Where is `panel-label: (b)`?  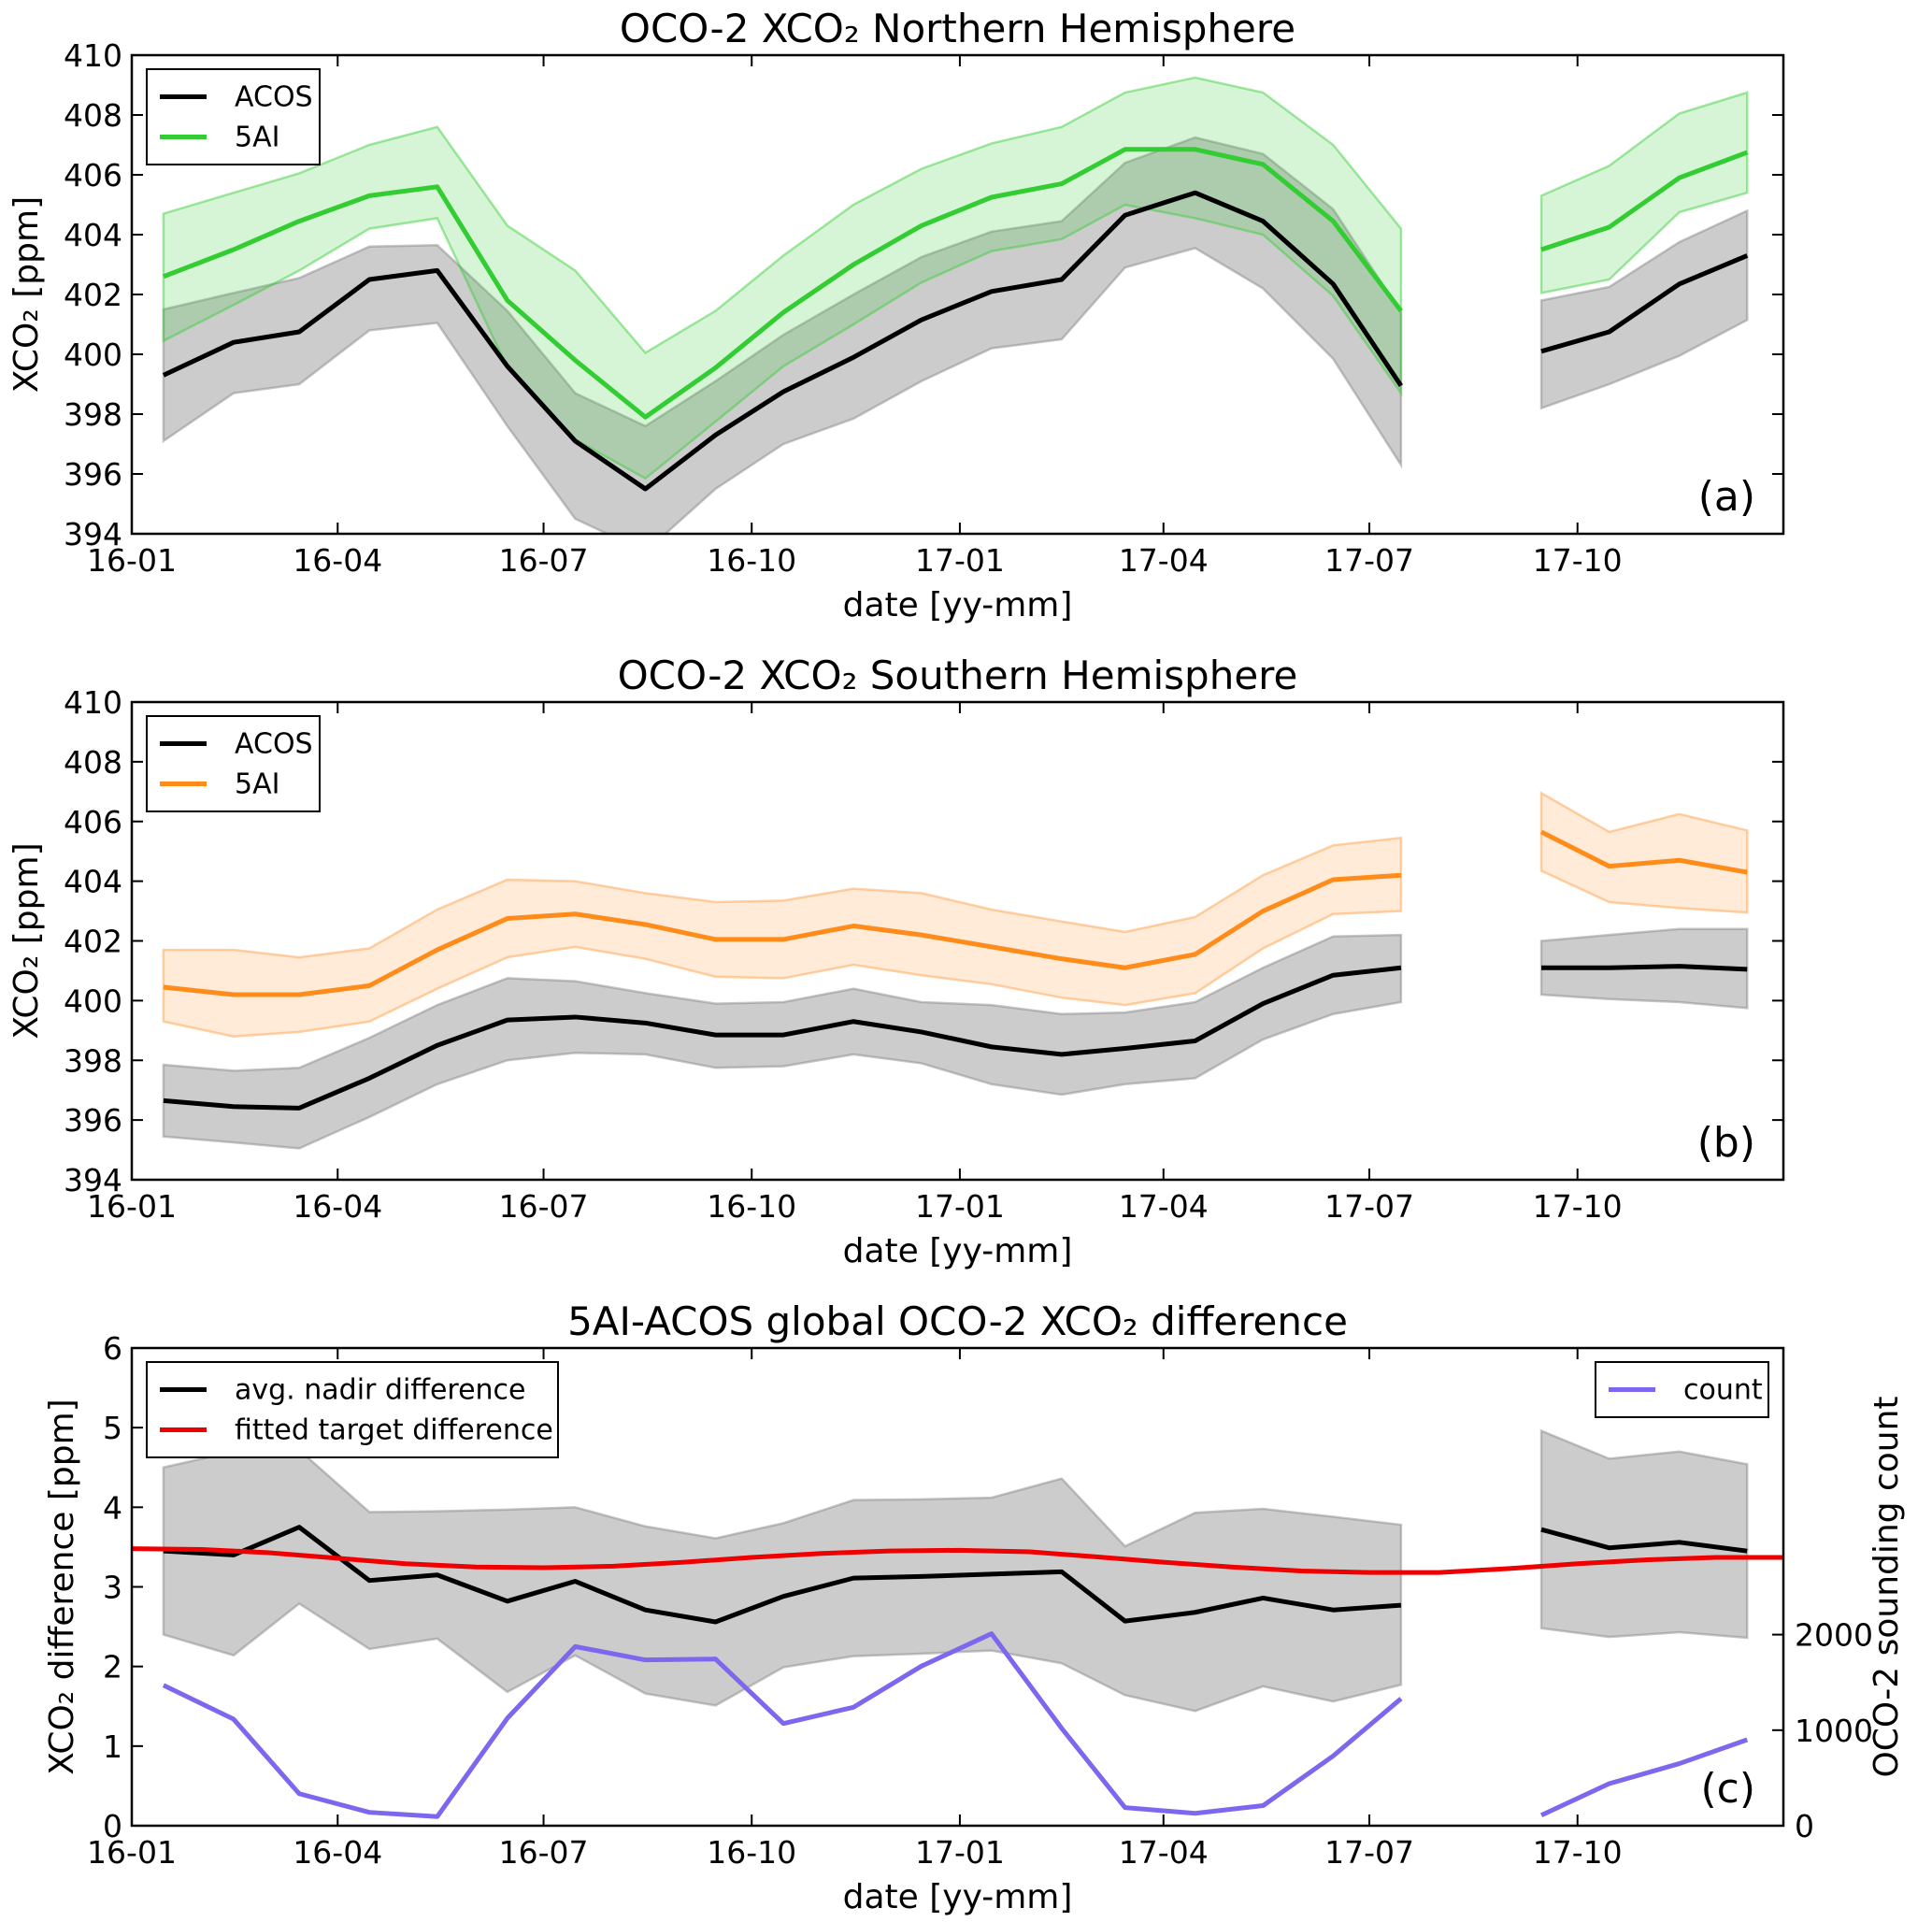 panel-label: (b) is located at coordinates (1726, 1143).